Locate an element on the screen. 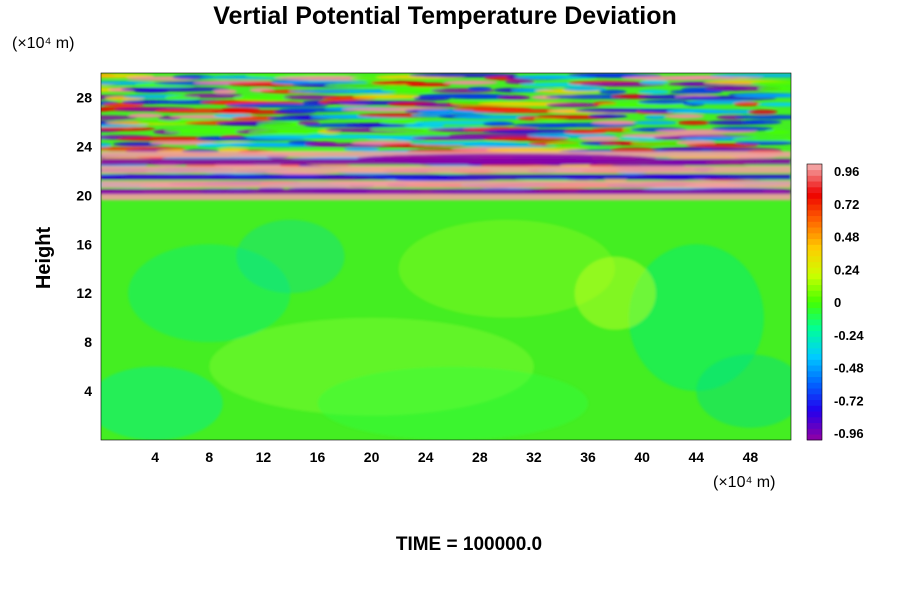 This screenshot has height=600, width=900. colorbar-tick-label: -0.48 is located at coordinates (849, 368).